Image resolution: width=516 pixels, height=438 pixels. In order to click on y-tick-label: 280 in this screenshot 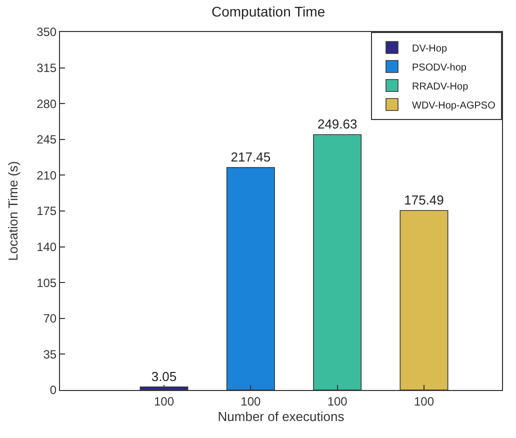, I will do `click(46, 103)`.